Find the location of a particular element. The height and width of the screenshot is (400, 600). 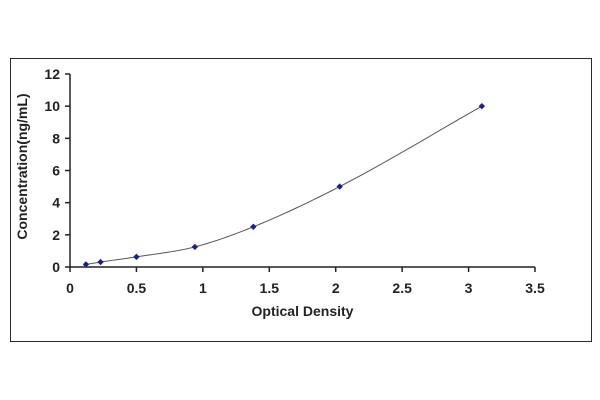

x-tick-label: 2.5 is located at coordinates (402, 288).